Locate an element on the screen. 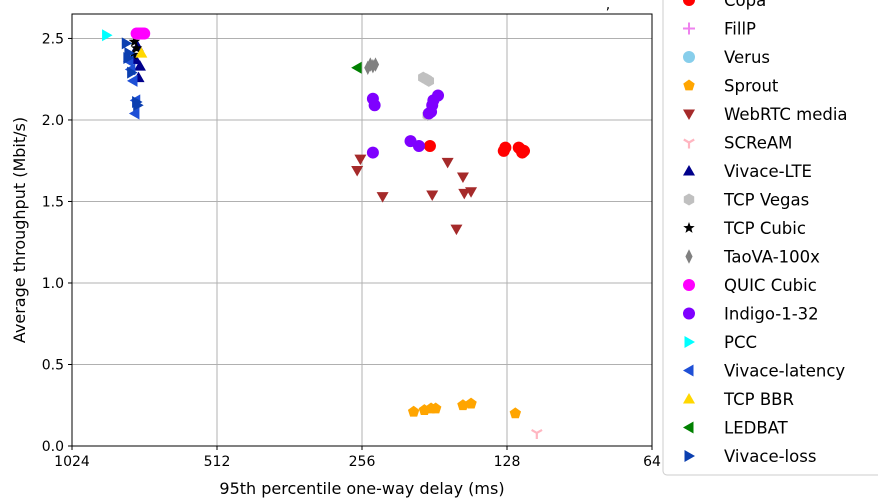  legend-label: TCP Cubic is located at coordinates (764, 228).